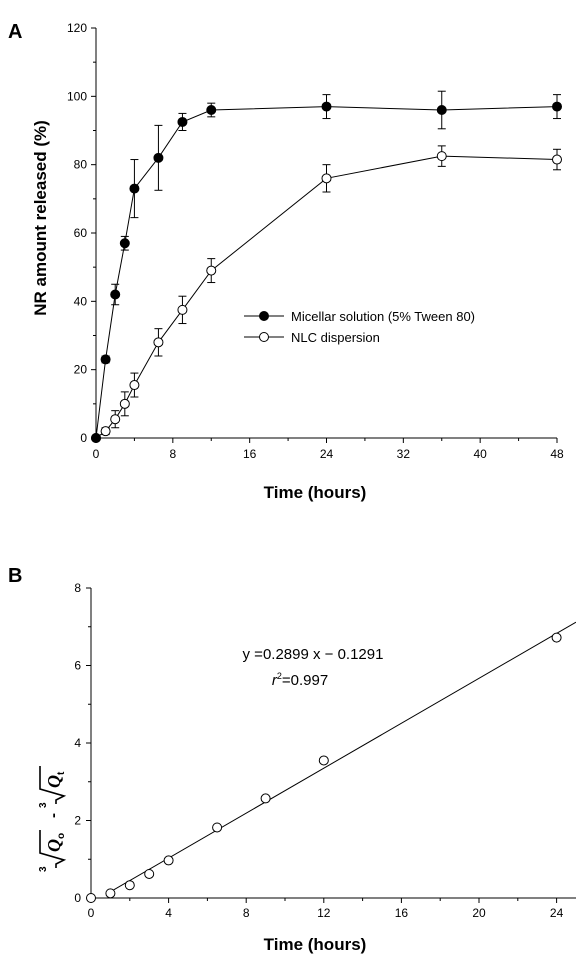  Describe the element at coordinates (40, 218) in the screenshot. I see `y-axis-title-a: NR amount released (%)` at that location.